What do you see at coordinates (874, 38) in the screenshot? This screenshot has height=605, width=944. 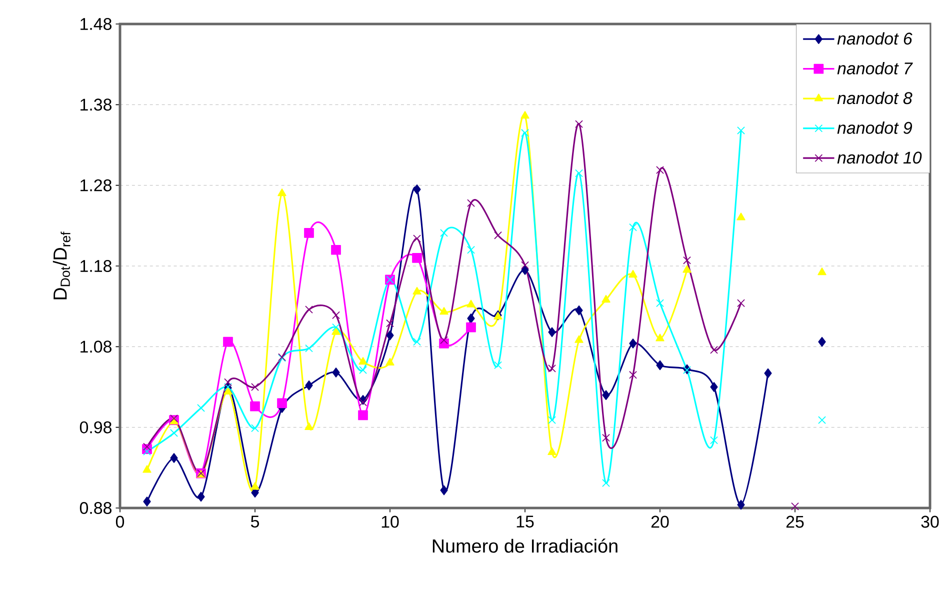 I see `legend-label: nanodot 6` at bounding box center [874, 38].